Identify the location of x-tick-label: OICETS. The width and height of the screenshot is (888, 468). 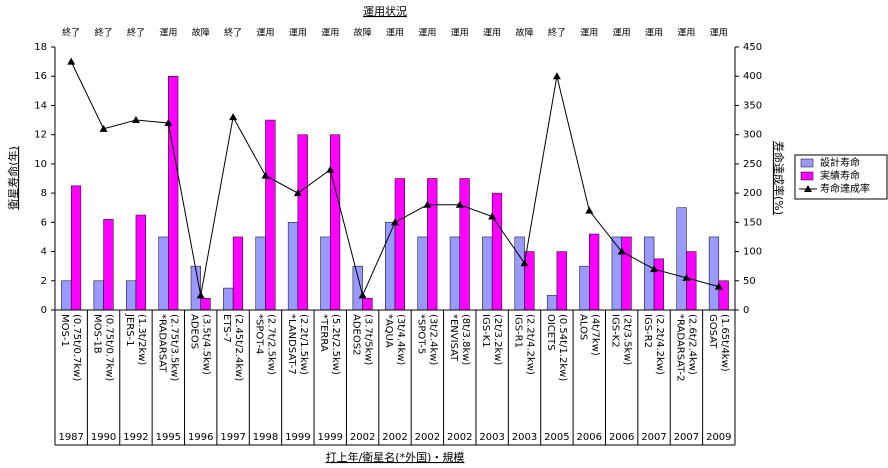
(550, 332).